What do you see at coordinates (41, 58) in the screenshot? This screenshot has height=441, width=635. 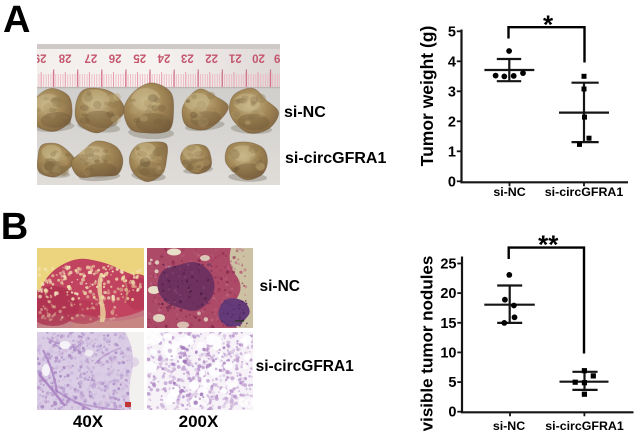 I see `svg-text: 29` at bounding box center [41, 58].